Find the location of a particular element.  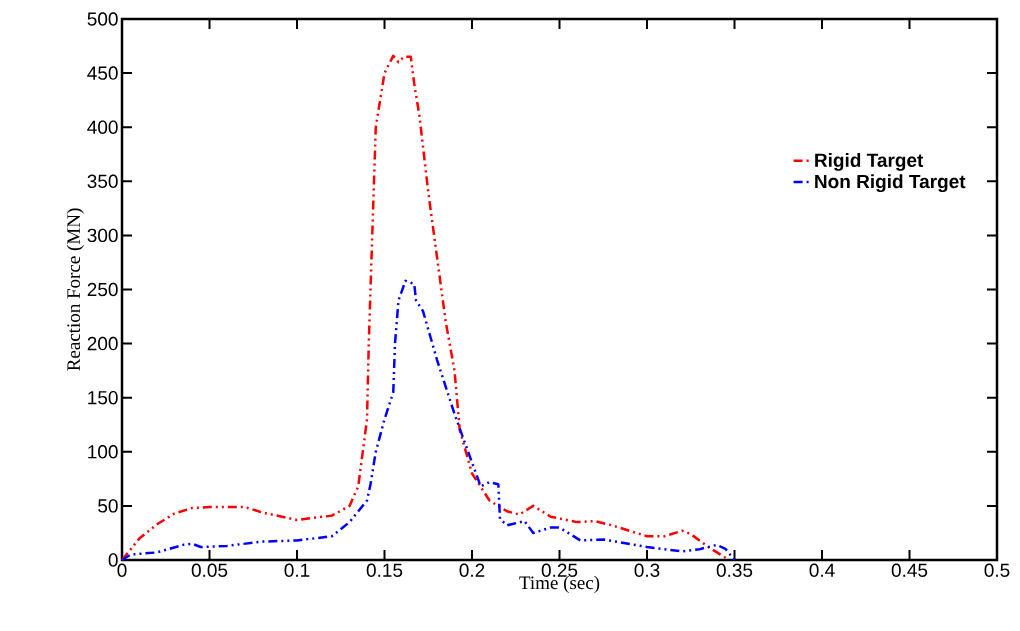

y-tick-label: 350 is located at coordinates (102, 181).